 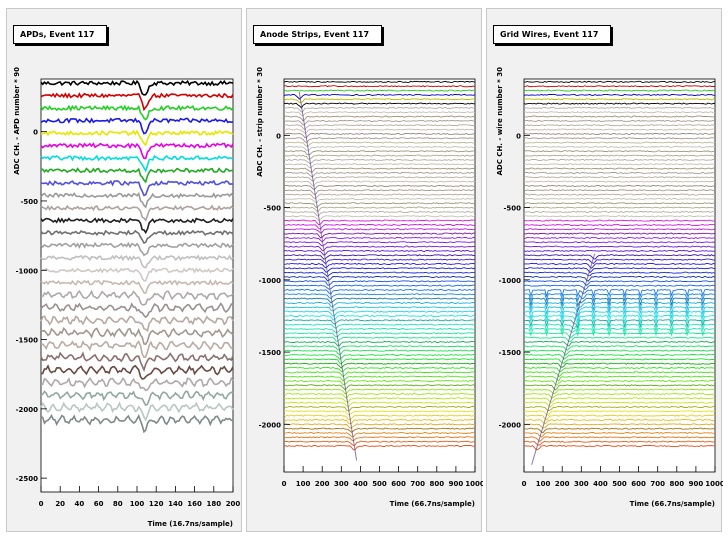 What do you see at coordinates (456, 484) in the screenshot?
I see `x-tick-label: 900` at bounding box center [456, 484].